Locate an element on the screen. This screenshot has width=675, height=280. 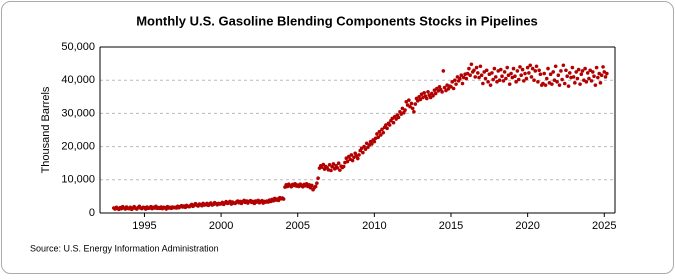
x-tick-label: 1995 is located at coordinates (144, 226).